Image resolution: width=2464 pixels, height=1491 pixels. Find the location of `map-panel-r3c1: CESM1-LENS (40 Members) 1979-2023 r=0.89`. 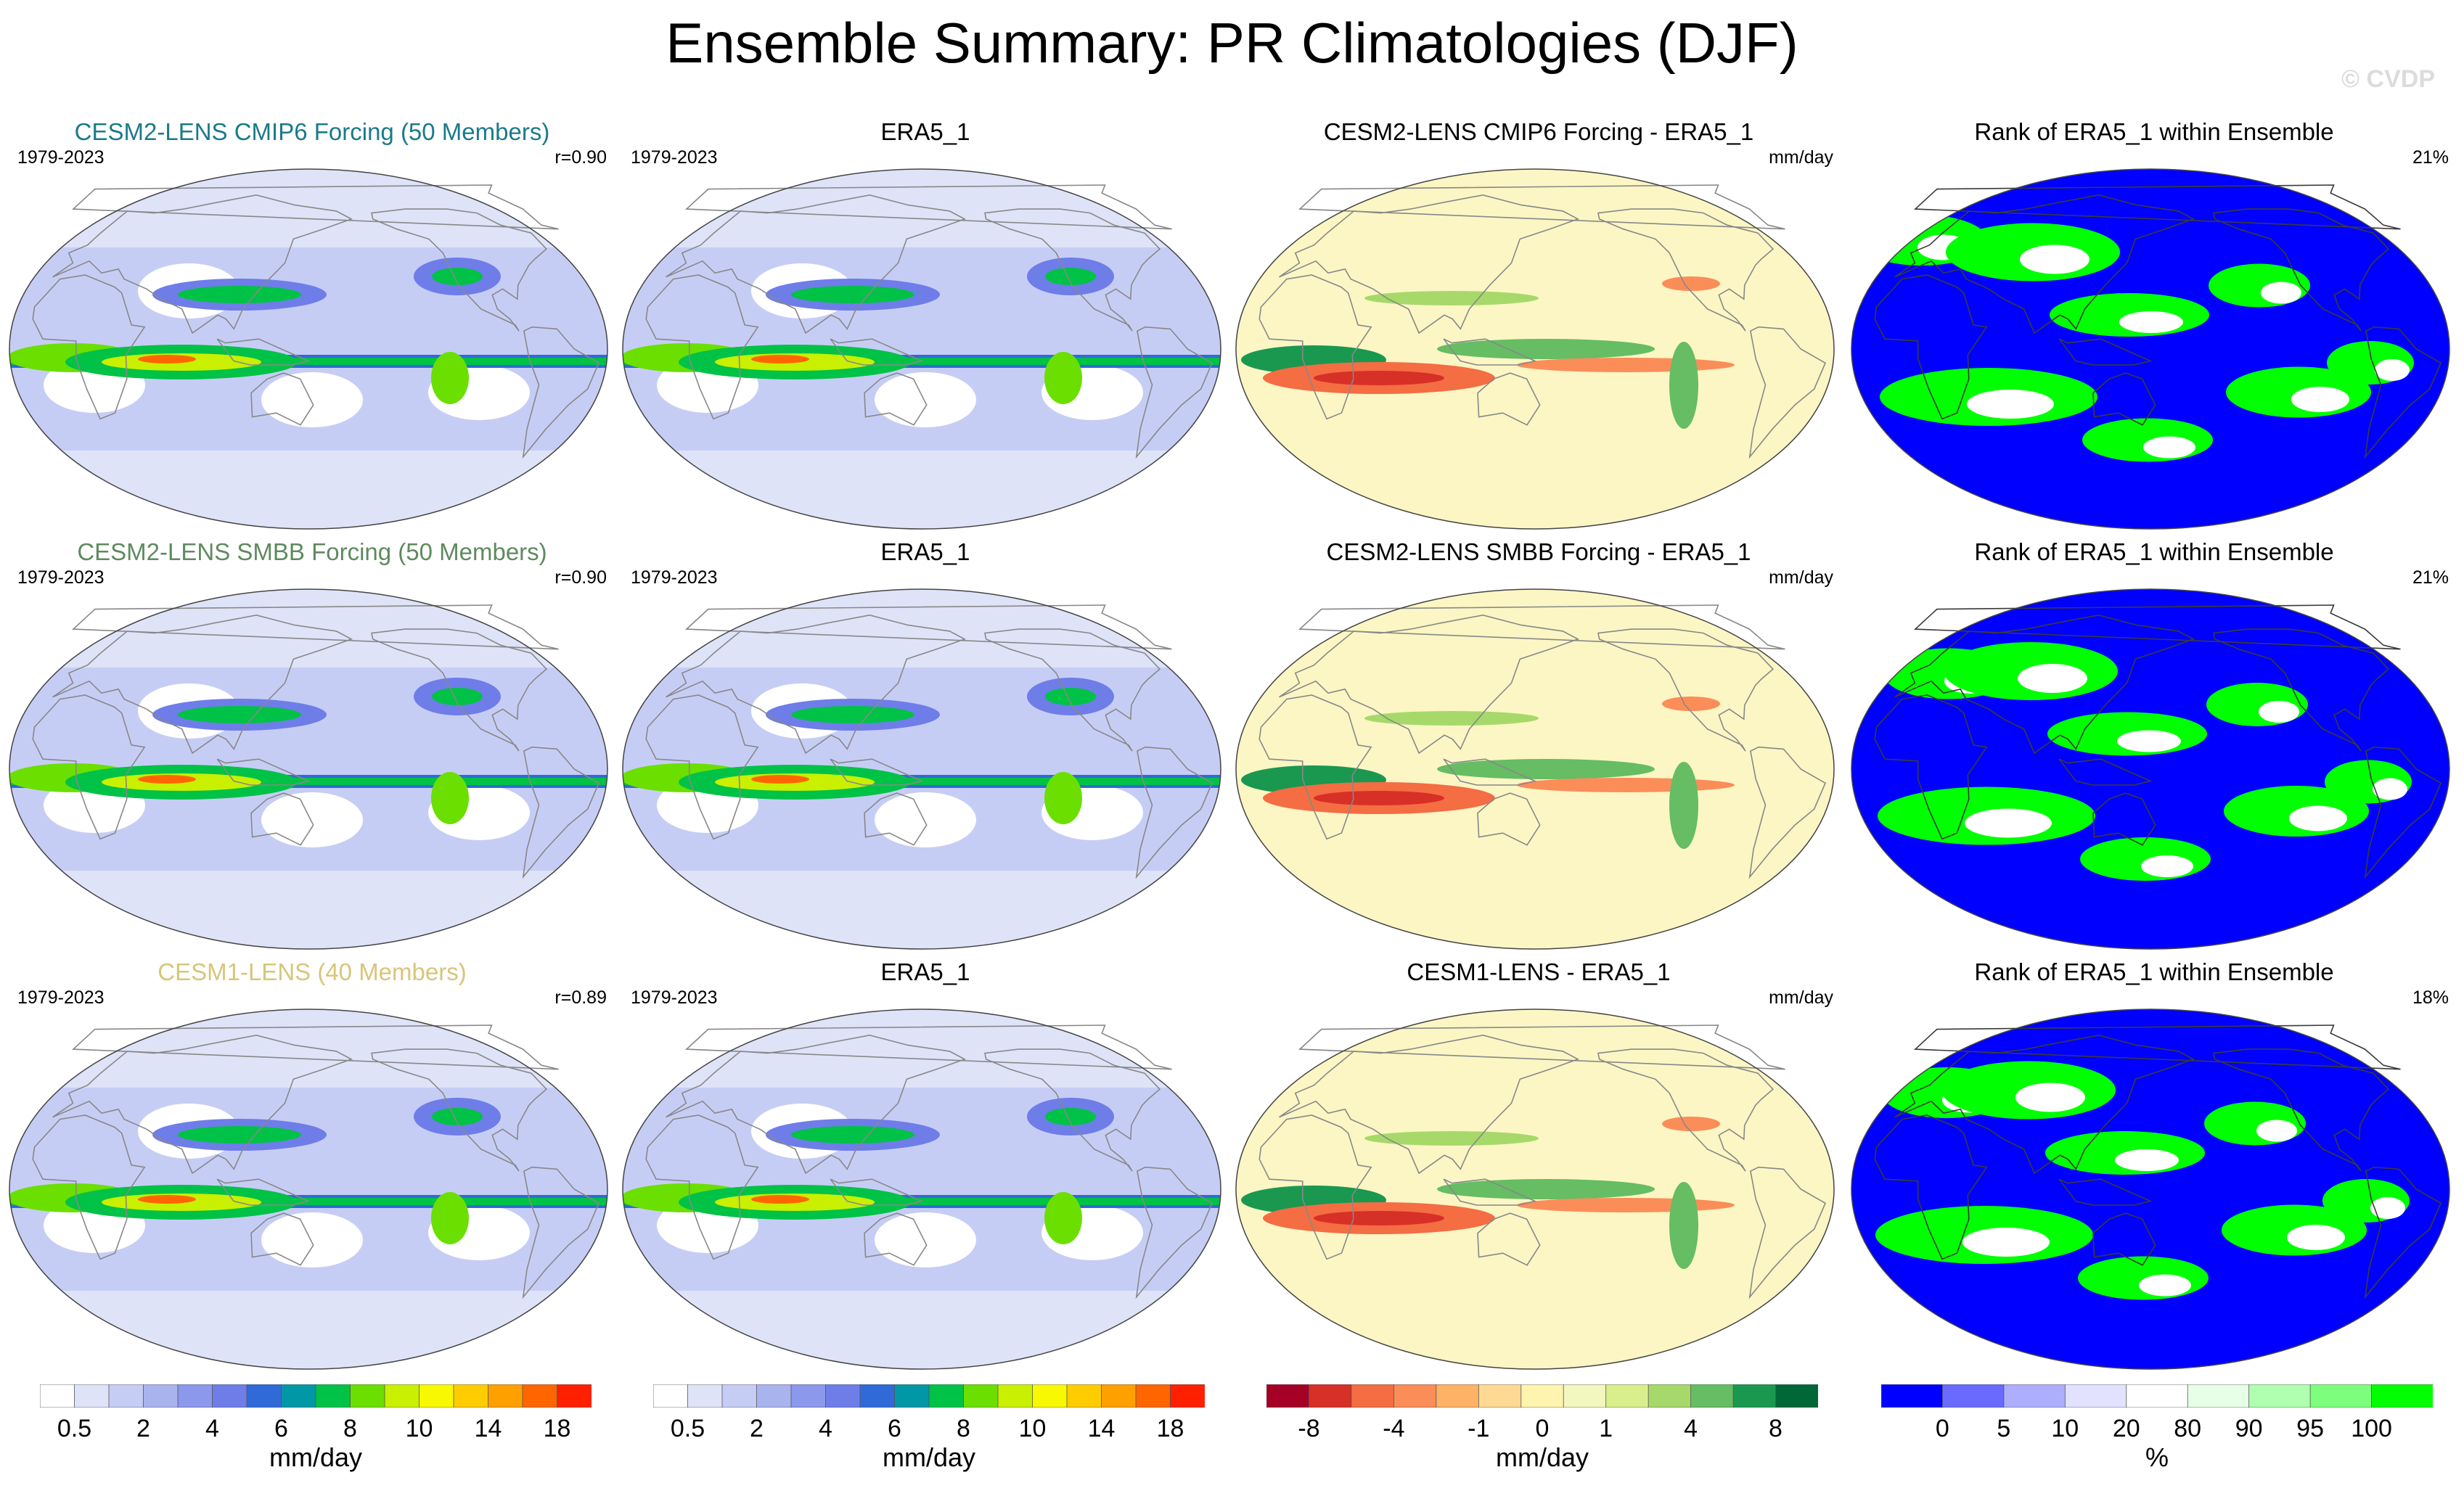

map-panel-r3c1: CESM1-LENS (40 Members) 1979-2023 r=0.89 is located at coordinates (312, 1164).